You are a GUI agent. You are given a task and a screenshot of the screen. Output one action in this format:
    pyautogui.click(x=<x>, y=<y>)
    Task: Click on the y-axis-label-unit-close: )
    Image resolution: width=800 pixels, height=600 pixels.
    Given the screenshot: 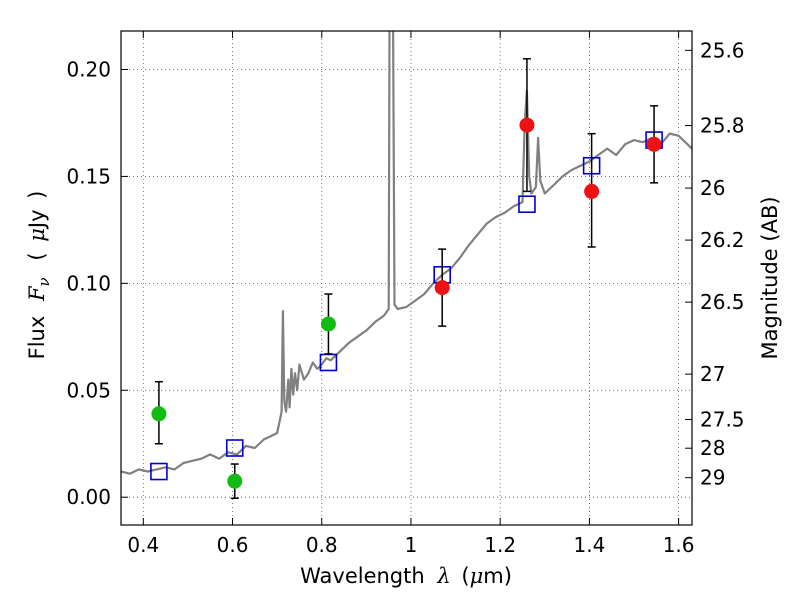 What is the action you would take?
    pyautogui.click(x=37, y=195)
    